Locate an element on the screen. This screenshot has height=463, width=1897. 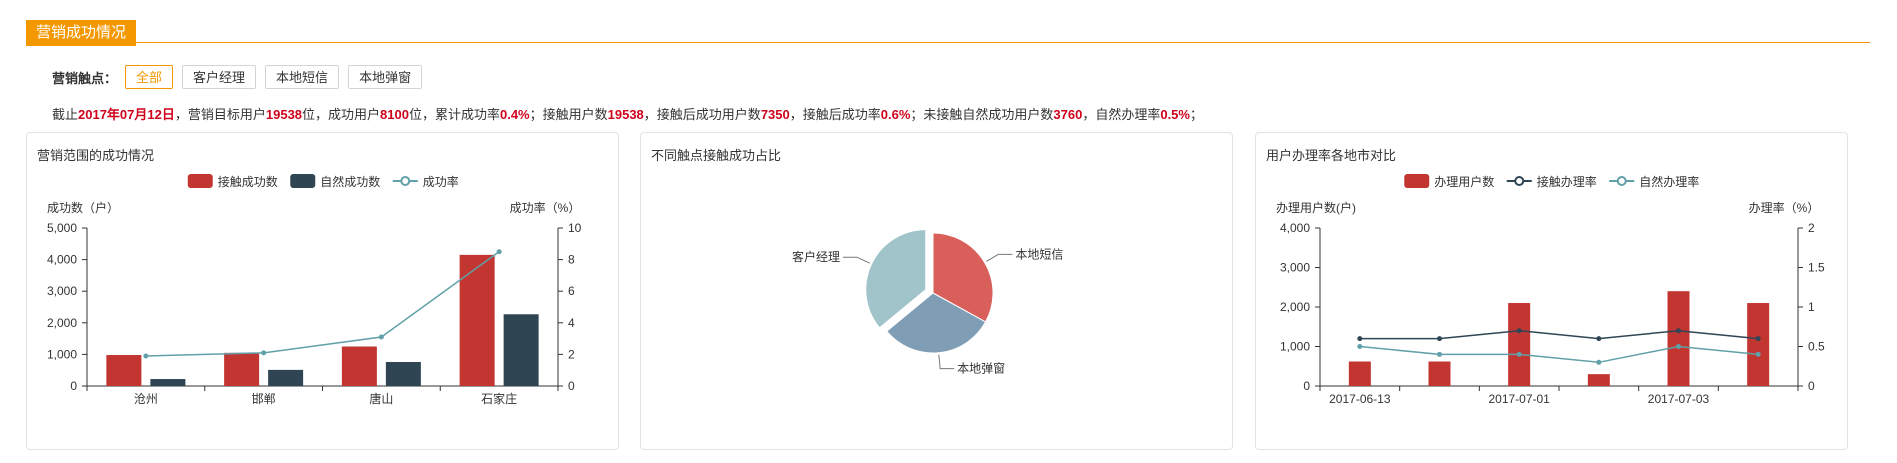
chart-title: 不同触点接触成功占比 is located at coordinates (716, 155).